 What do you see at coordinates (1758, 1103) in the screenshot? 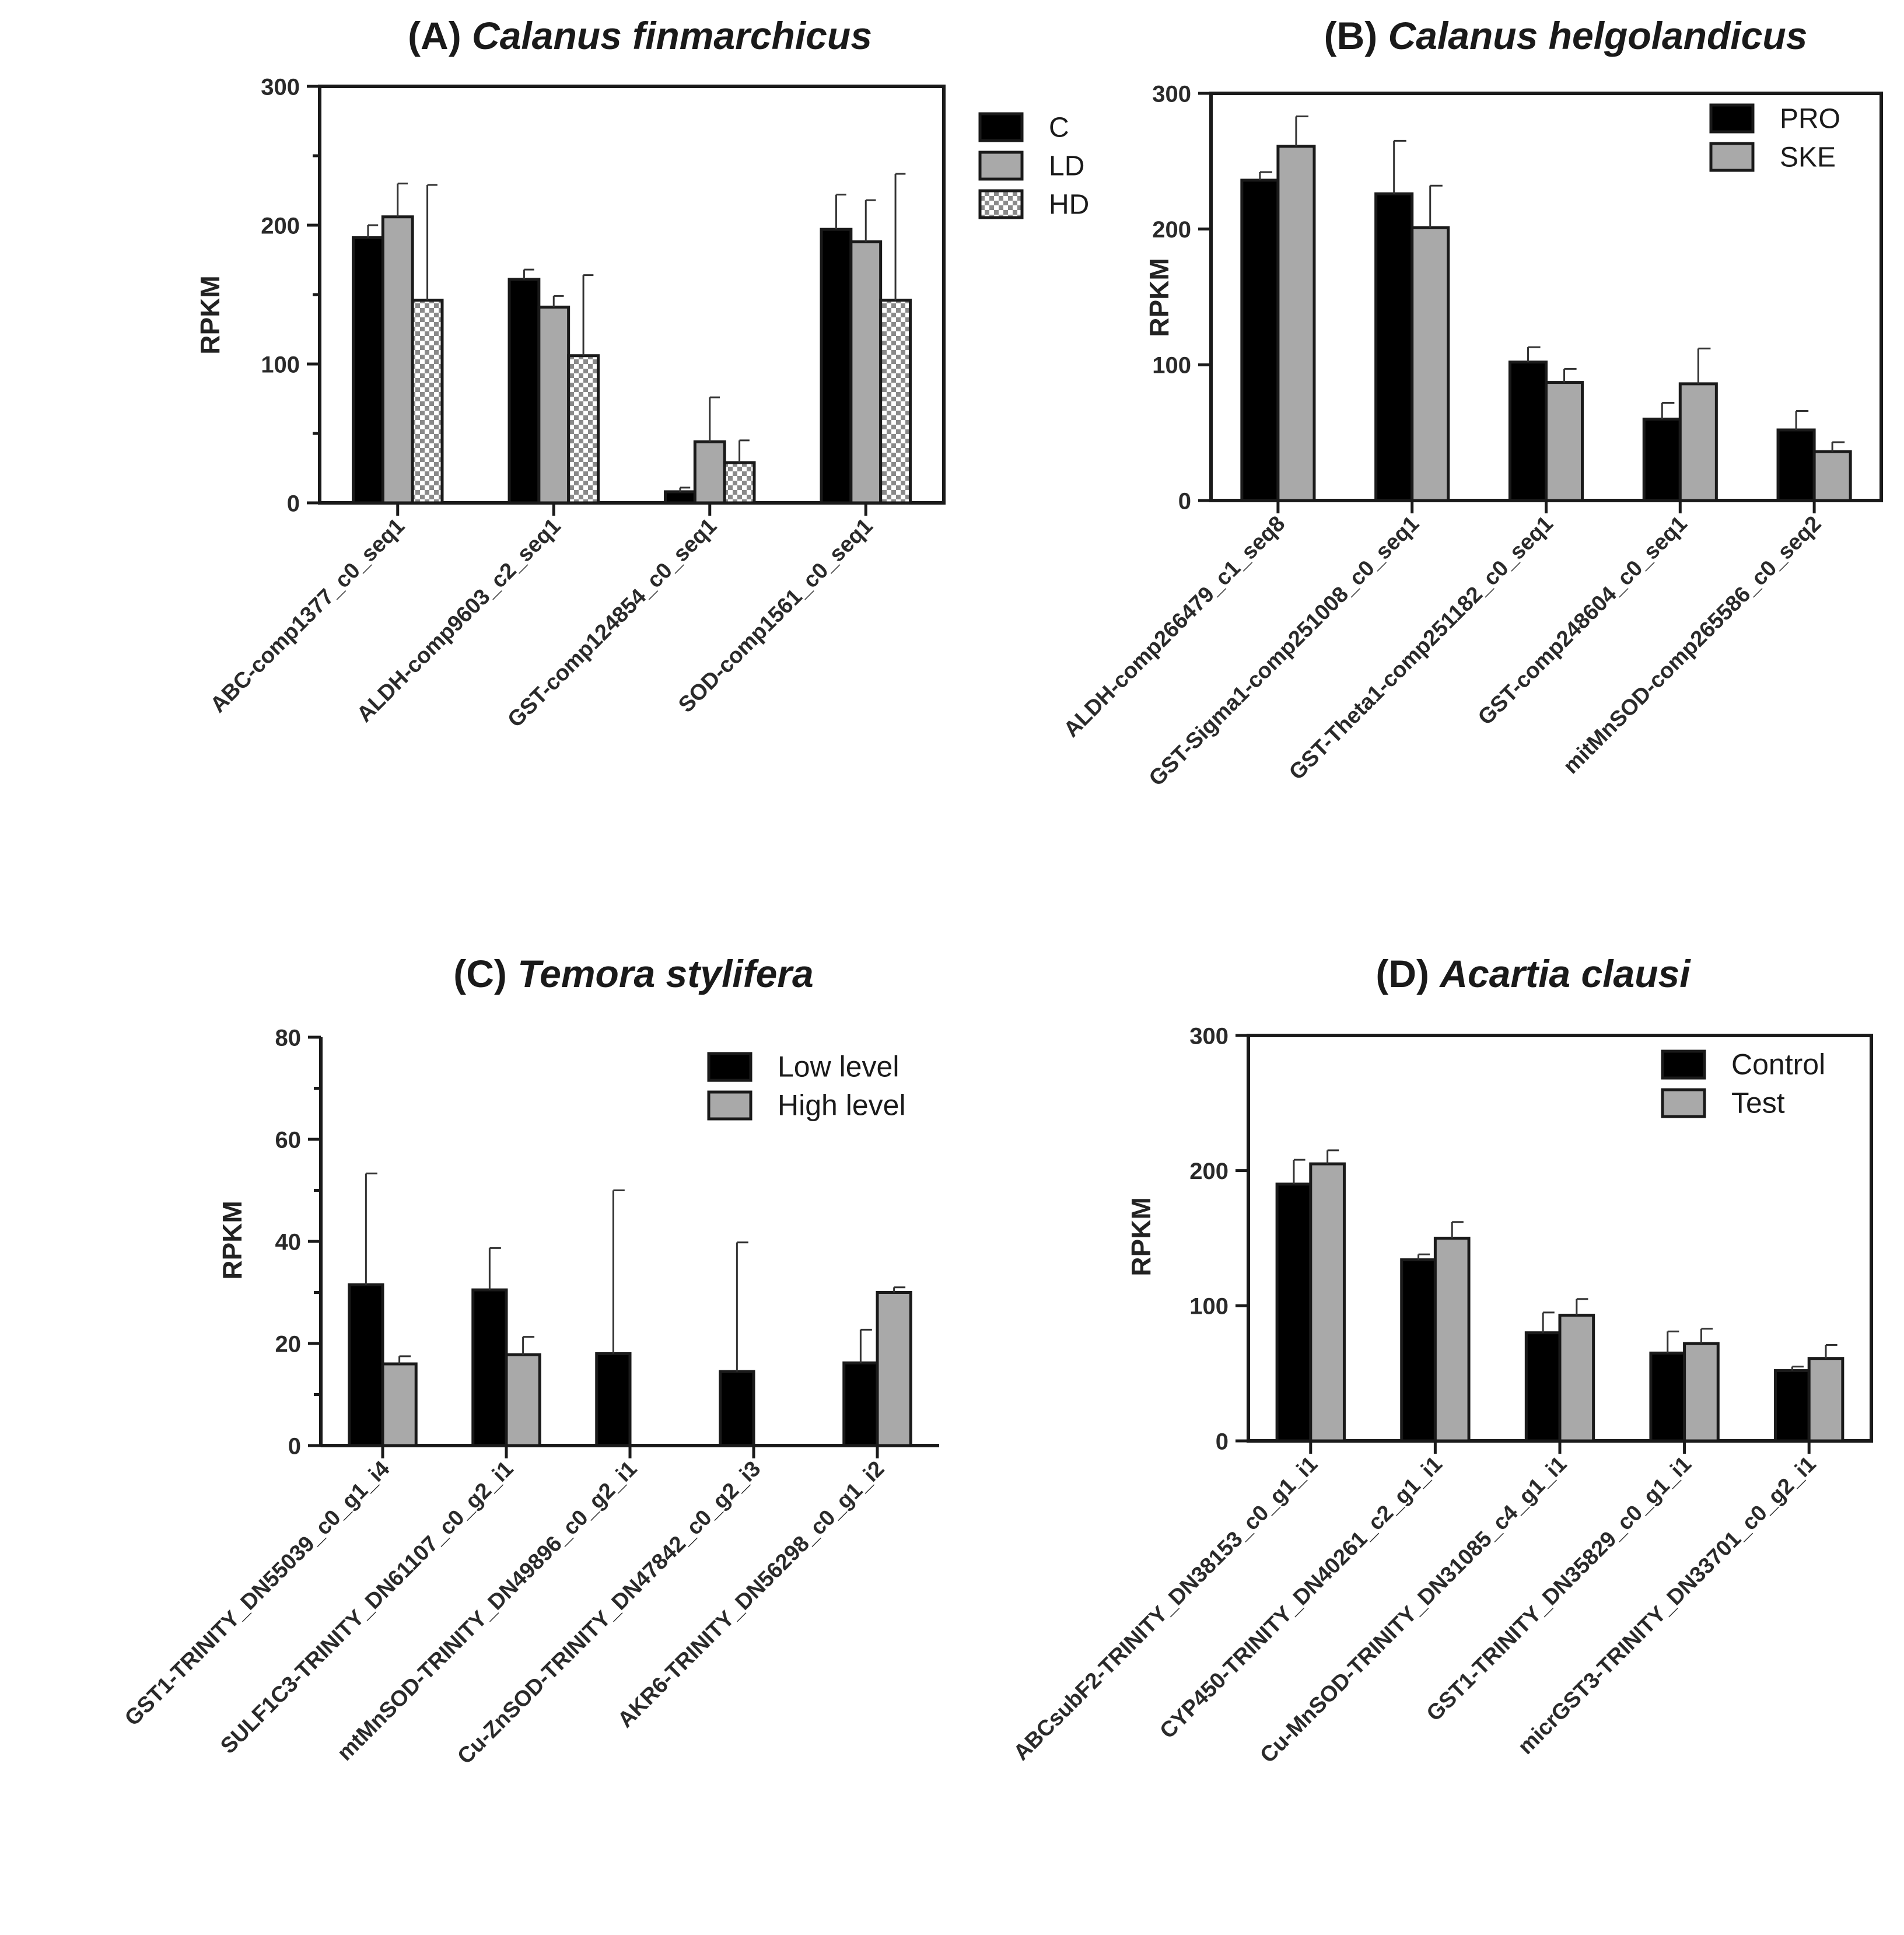
I see `panel-d-legend-label-test: Test` at bounding box center [1758, 1103].